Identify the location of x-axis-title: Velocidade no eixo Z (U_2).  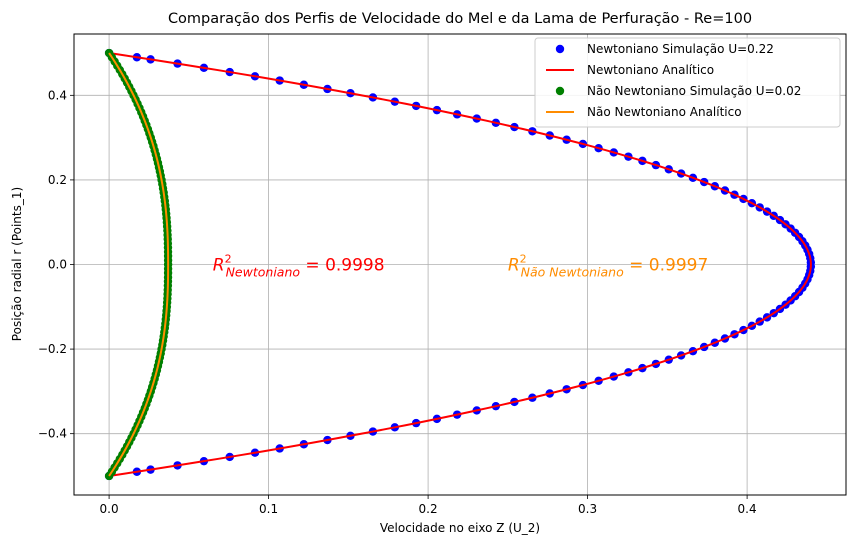
(460, 528).